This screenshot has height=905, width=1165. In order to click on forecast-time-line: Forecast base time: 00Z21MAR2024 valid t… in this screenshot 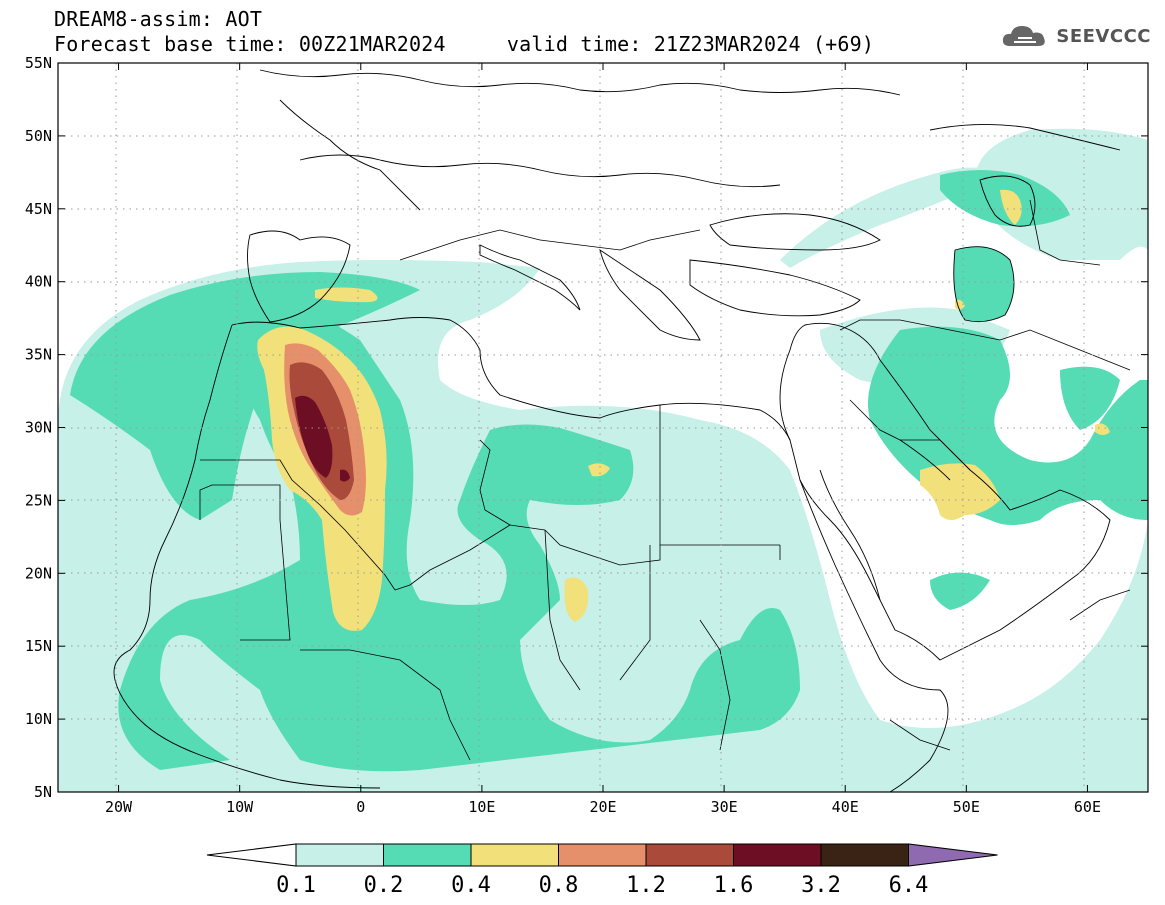, I will do `click(464, 44)`.